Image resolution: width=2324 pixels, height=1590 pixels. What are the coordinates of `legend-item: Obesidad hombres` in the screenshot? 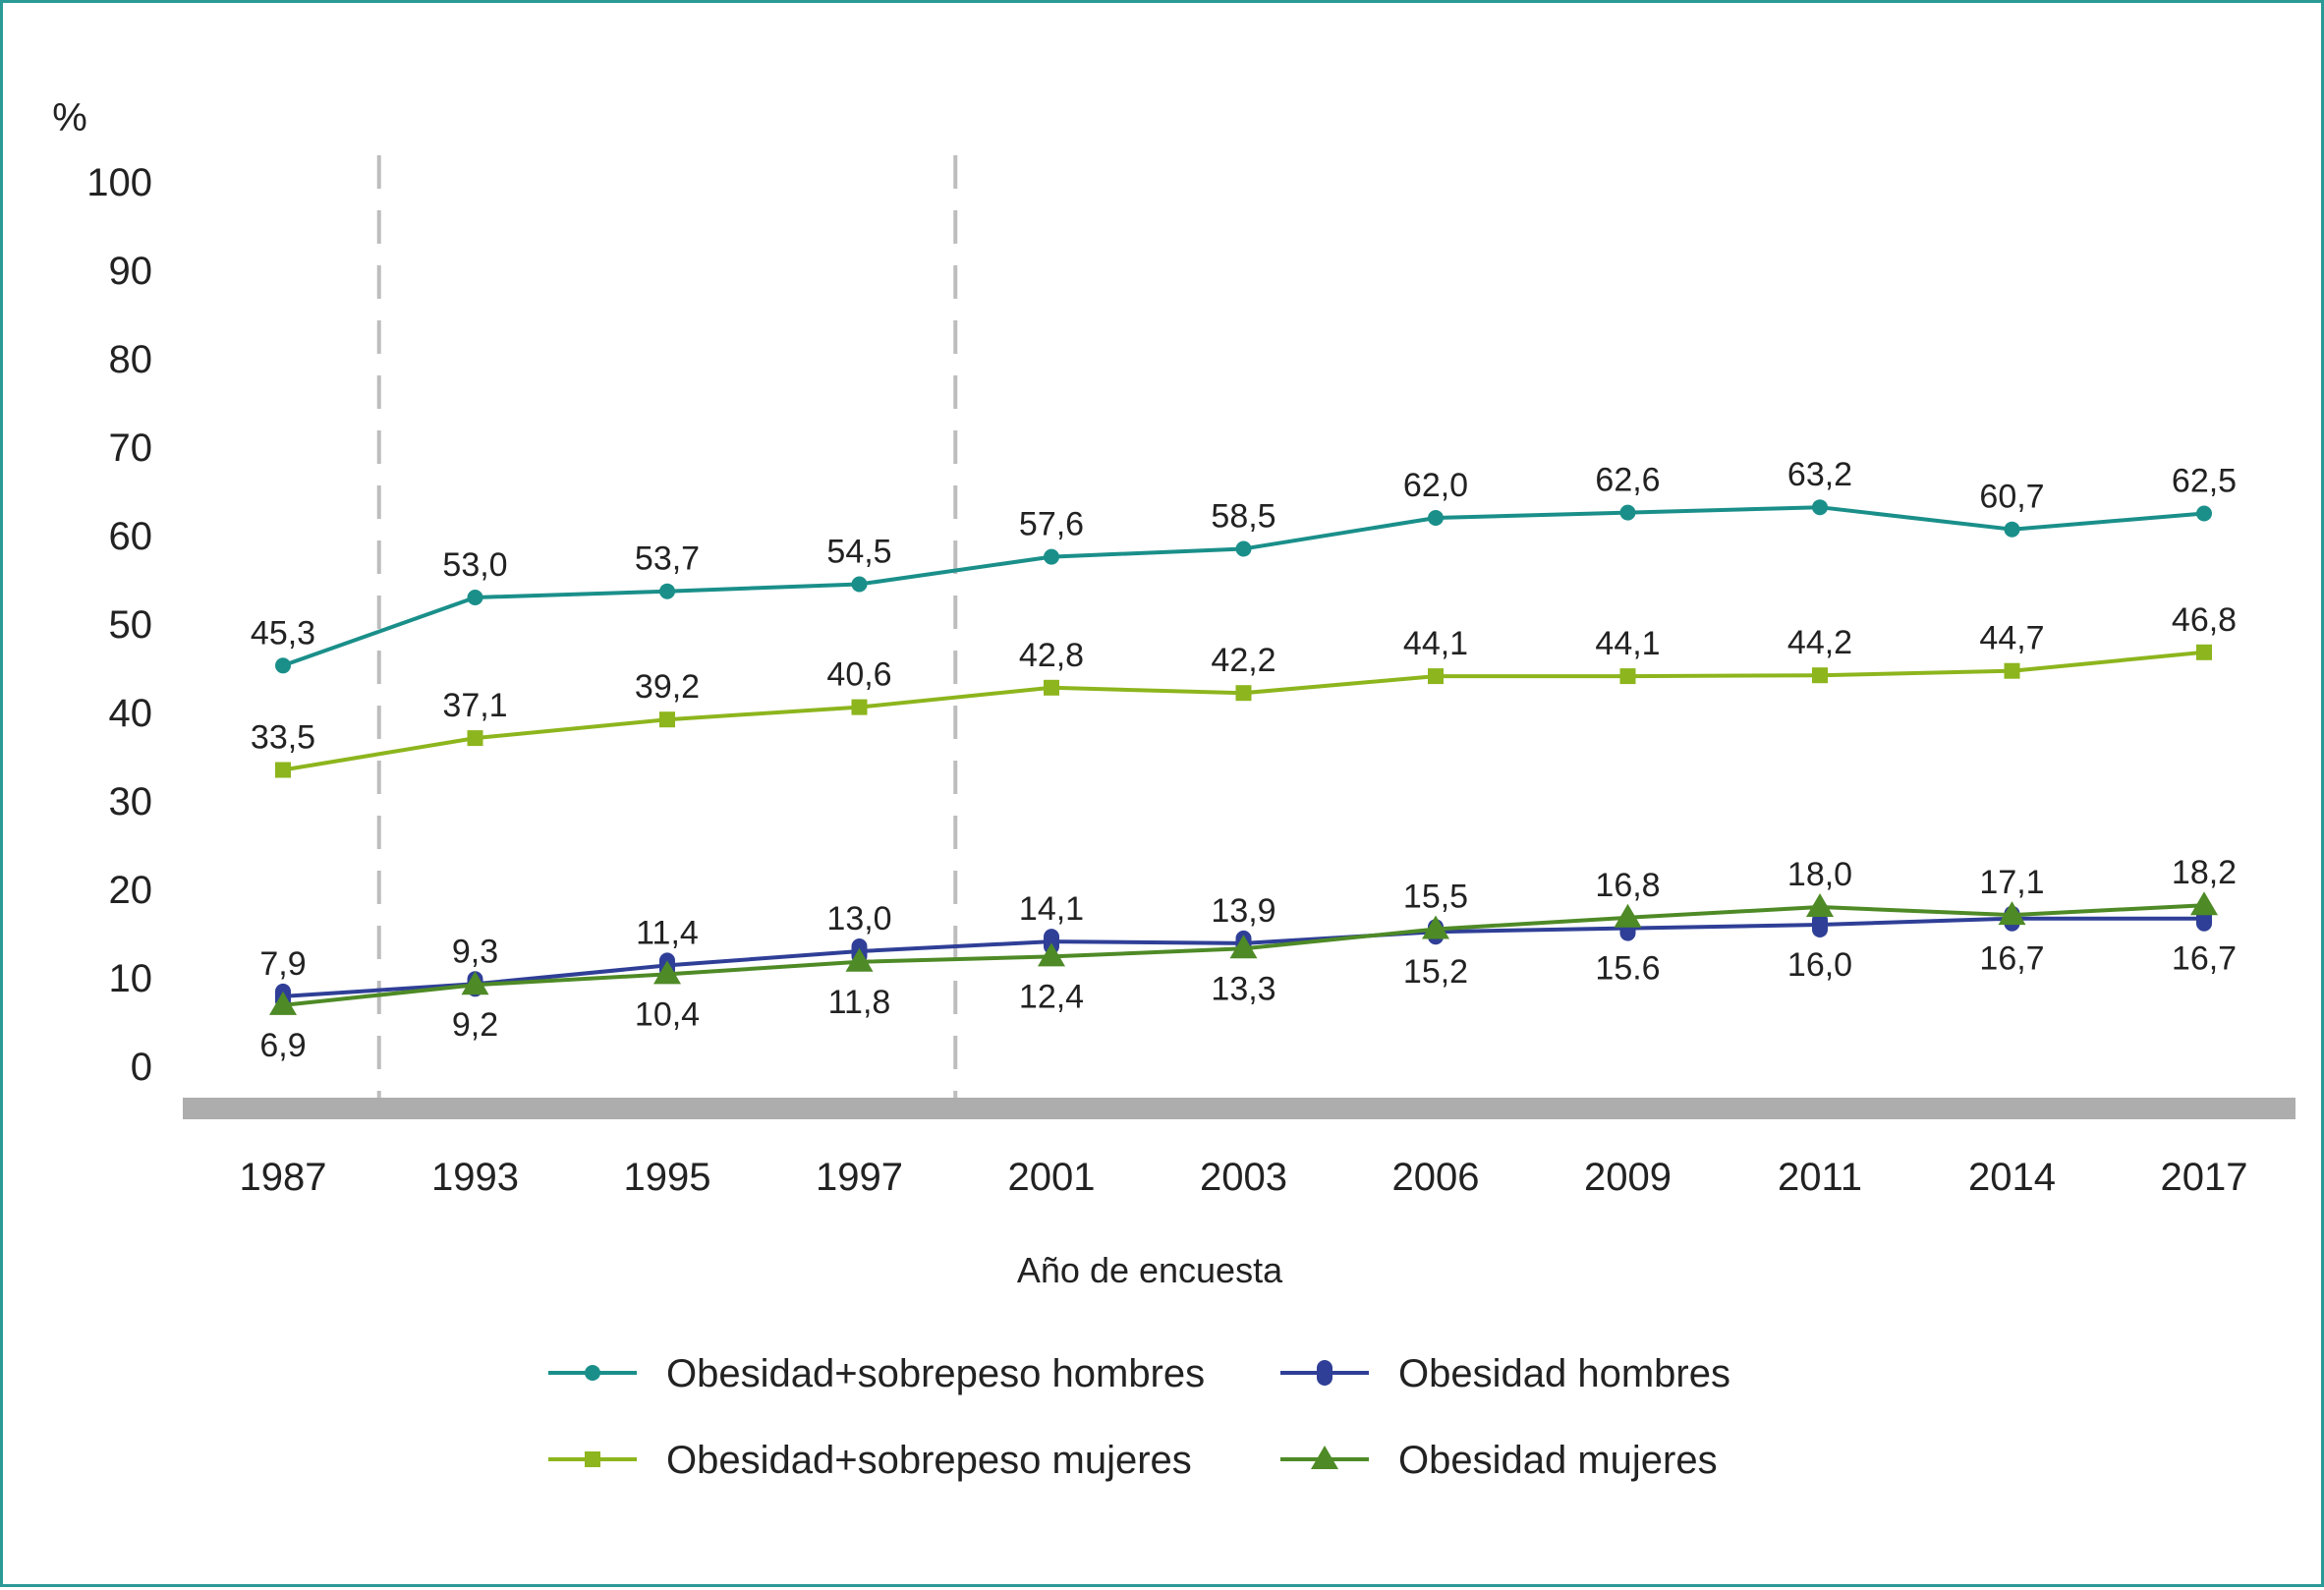 It's located at (1505, 1373).